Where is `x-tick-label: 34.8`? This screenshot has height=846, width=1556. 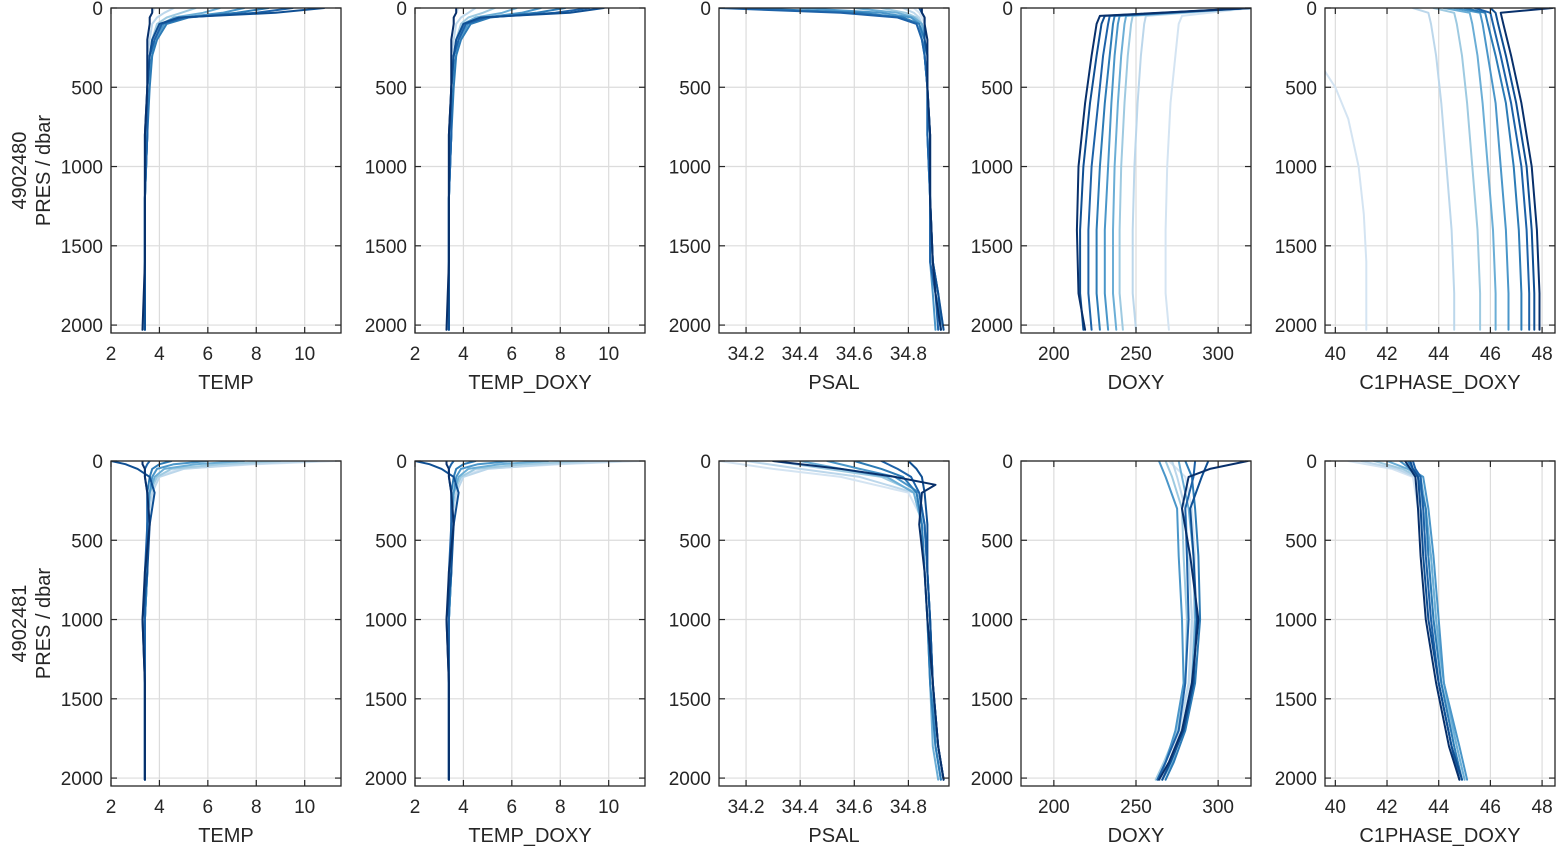 x-tick-label: 34.8 is located at coordinates (908, 354).